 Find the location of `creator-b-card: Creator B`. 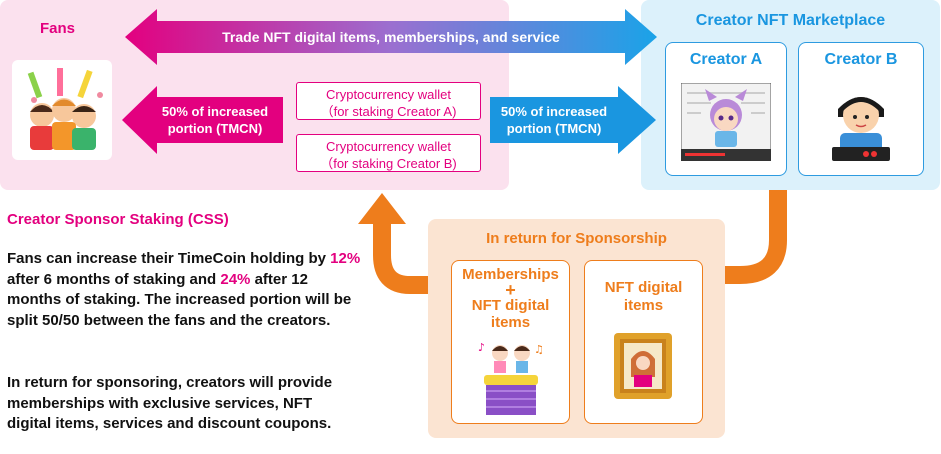

creator-b-card: Creator B is located at coordinates (861, 109).